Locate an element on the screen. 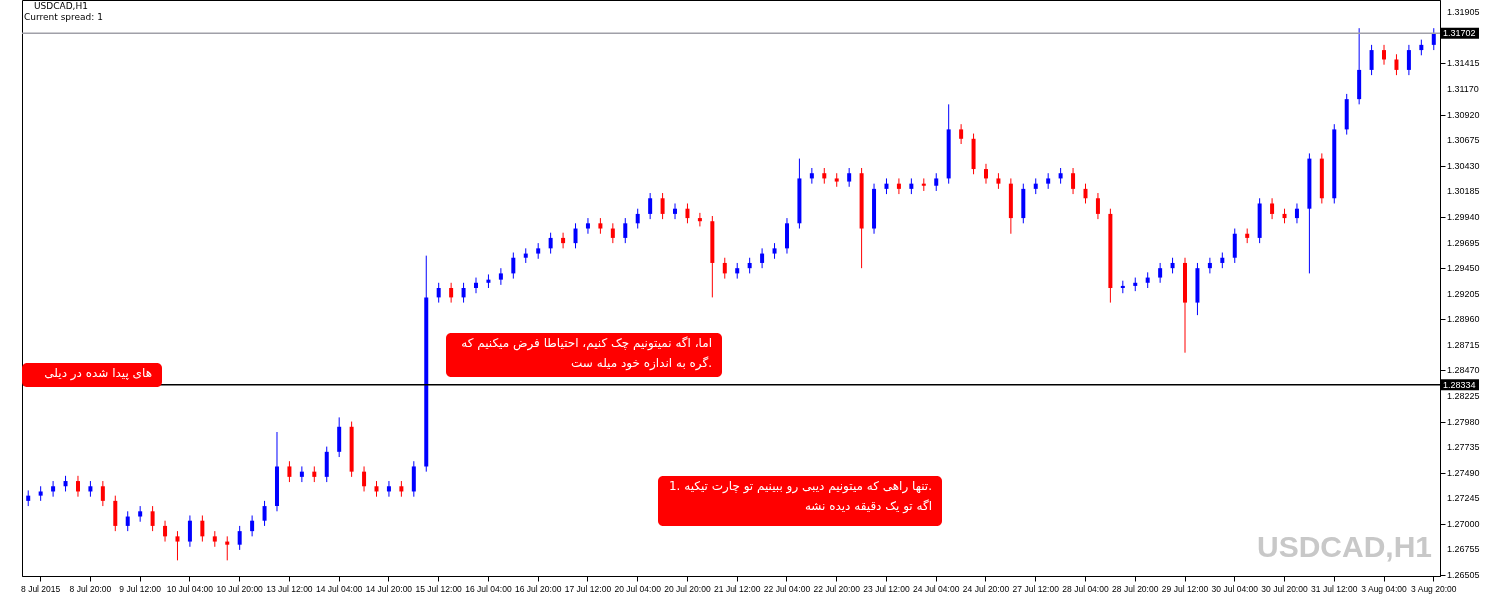 The image size is (1496, 597). annotation: Current spread: 1 is located at coordinates (63, 17).